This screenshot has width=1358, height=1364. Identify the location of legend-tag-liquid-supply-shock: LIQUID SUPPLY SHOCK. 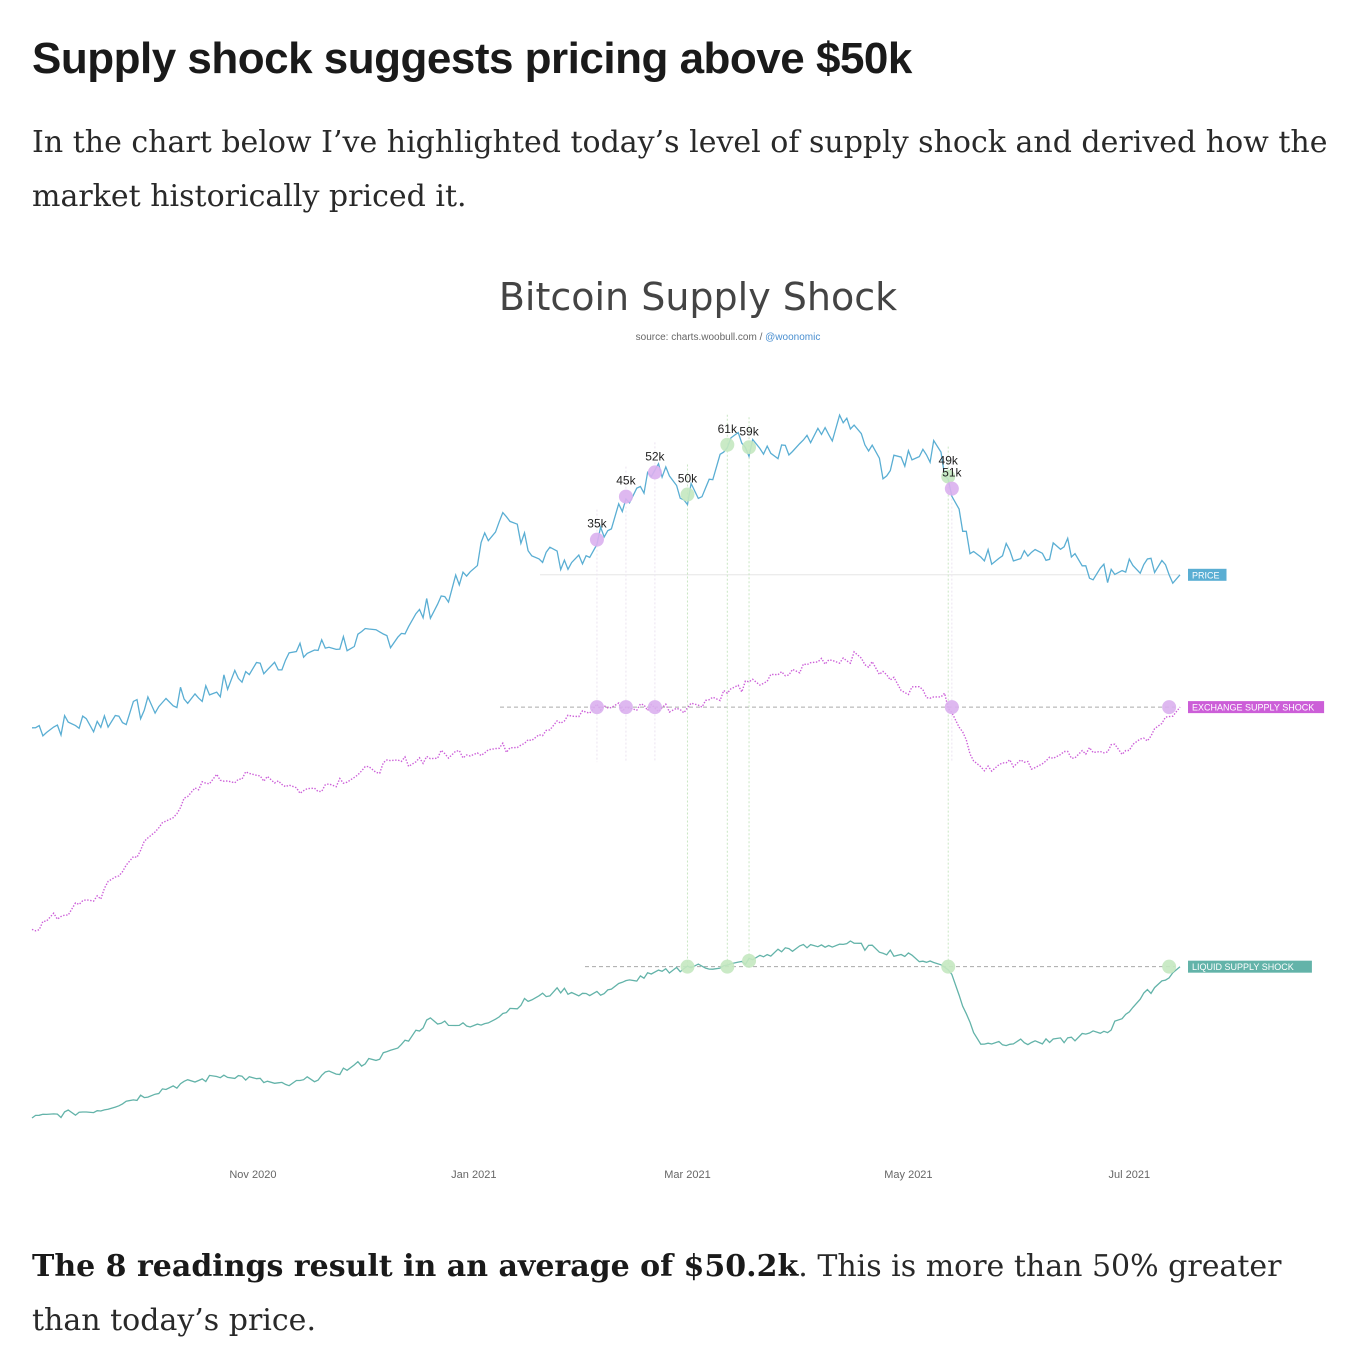
(1250, 966).